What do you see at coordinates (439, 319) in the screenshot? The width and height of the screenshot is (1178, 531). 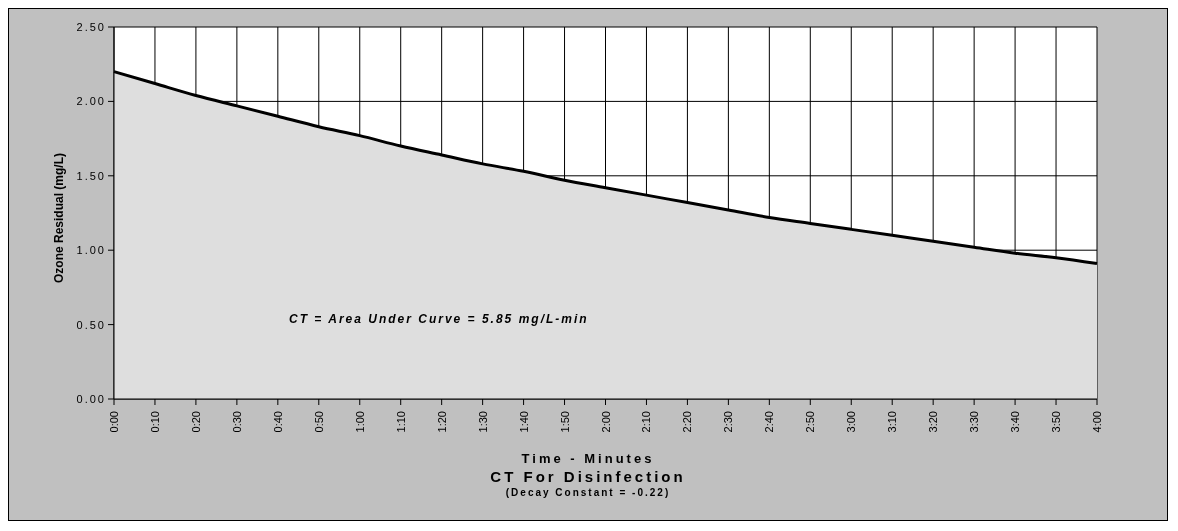 I see `annotation: CT = Area Under Curve = 5.85 mg/L-min` at bounding box center [439, 319].